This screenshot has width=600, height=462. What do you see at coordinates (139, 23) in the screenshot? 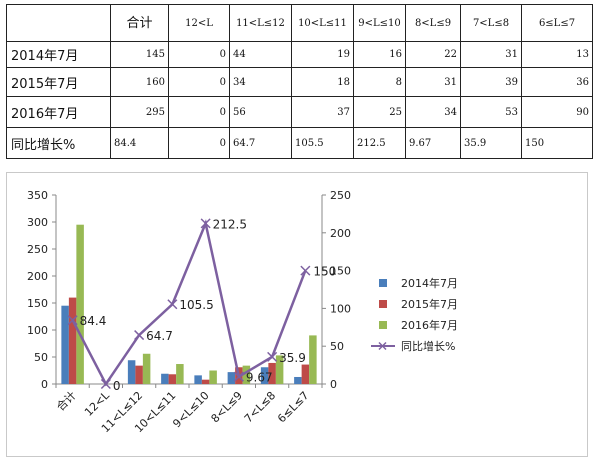
I see `header-cell: 合计` at bounding box center [139, 23].